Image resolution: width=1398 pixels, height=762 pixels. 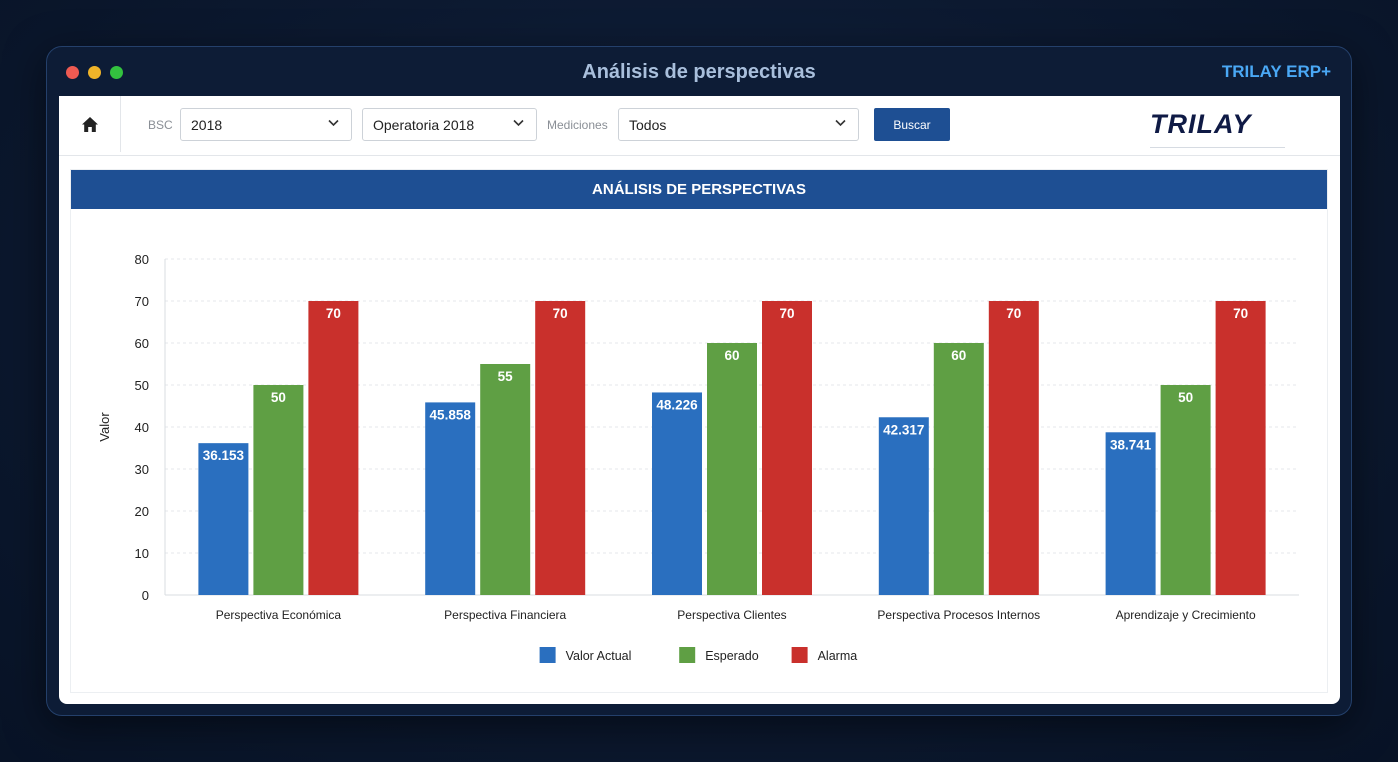 I want to click on bar-value-label: 42.317, so click(x=903, y=429).